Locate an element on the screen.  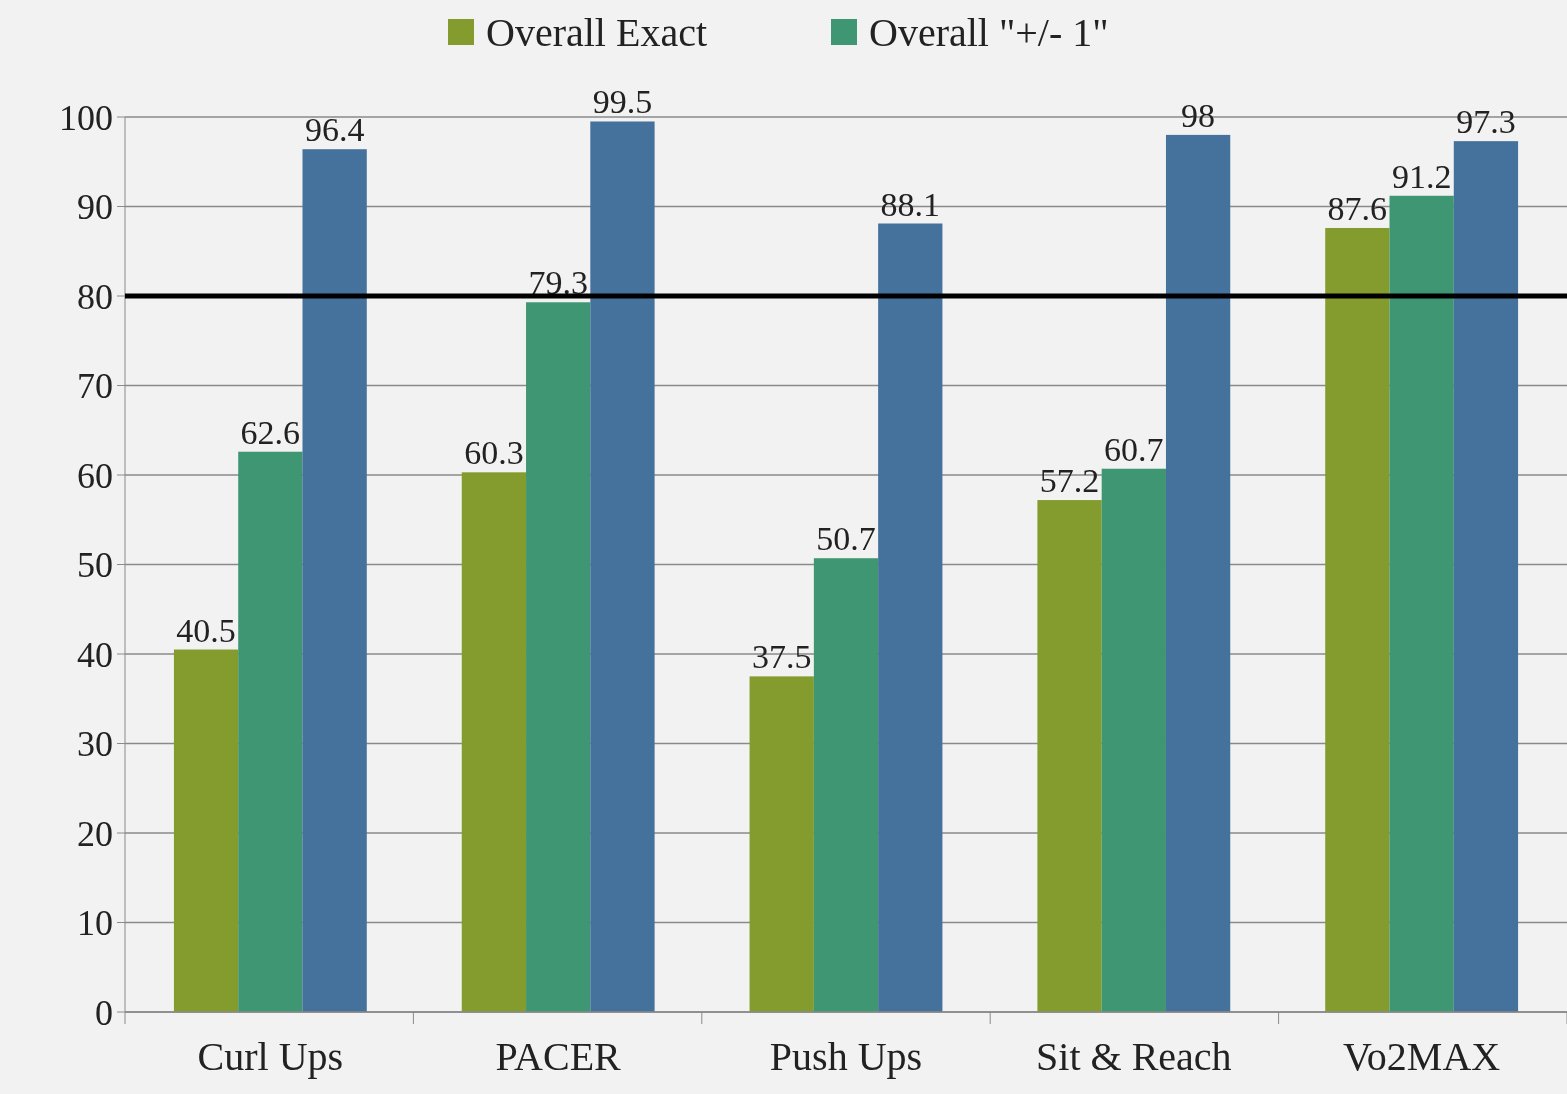
data-label: 50.7 is located at coordinates (846, 539).